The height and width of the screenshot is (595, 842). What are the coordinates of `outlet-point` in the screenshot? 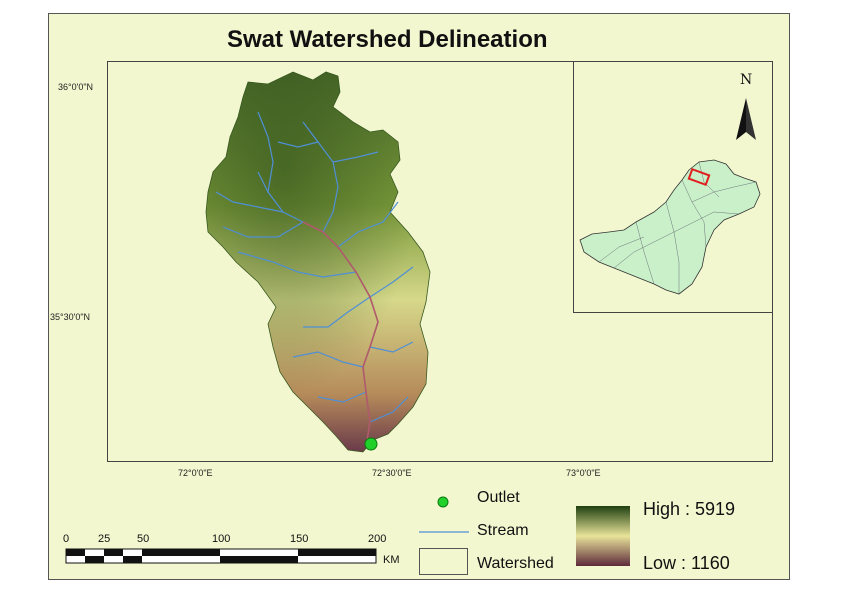 It's located at (371, 444).